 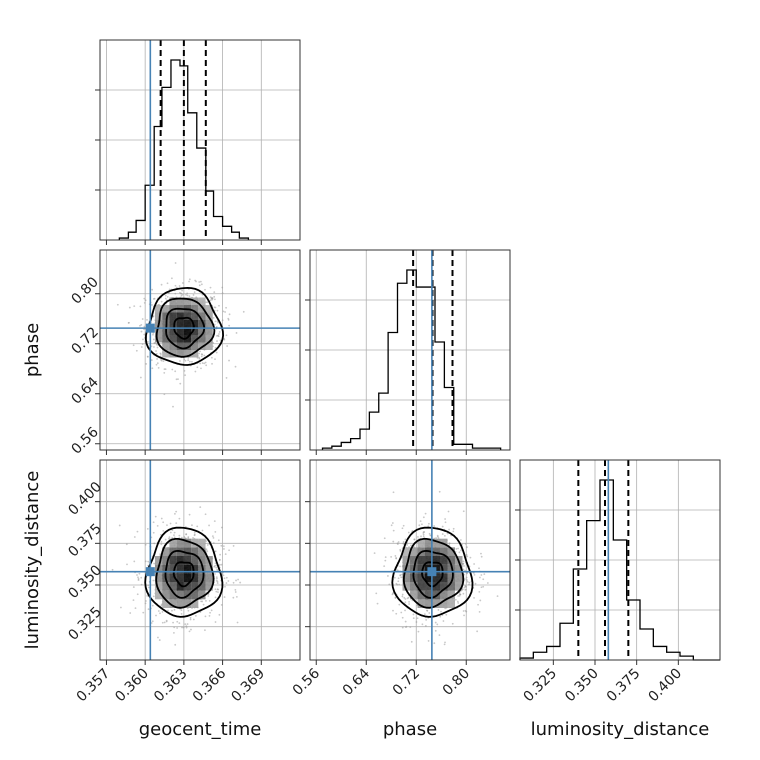 What do you see at coordinates (32, 350) in the screenshot?
I see `y-axis-label-phase: phase` at bounding box center [32, 350].